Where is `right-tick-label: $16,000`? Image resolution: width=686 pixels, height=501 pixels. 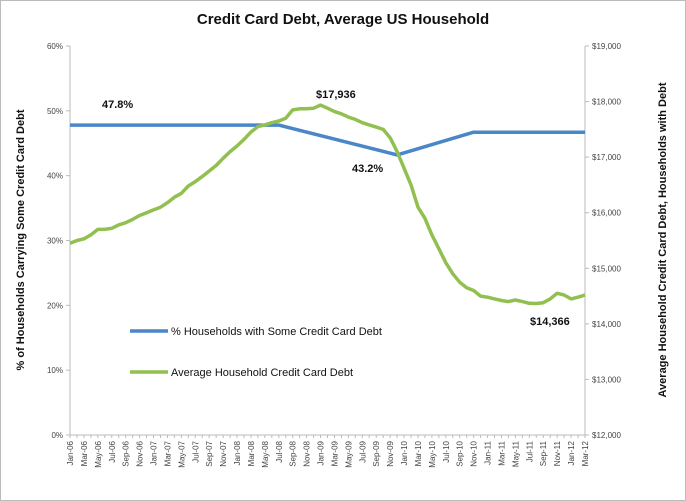
right-tick-label: $16,000 is located at coordinates (606, 213).